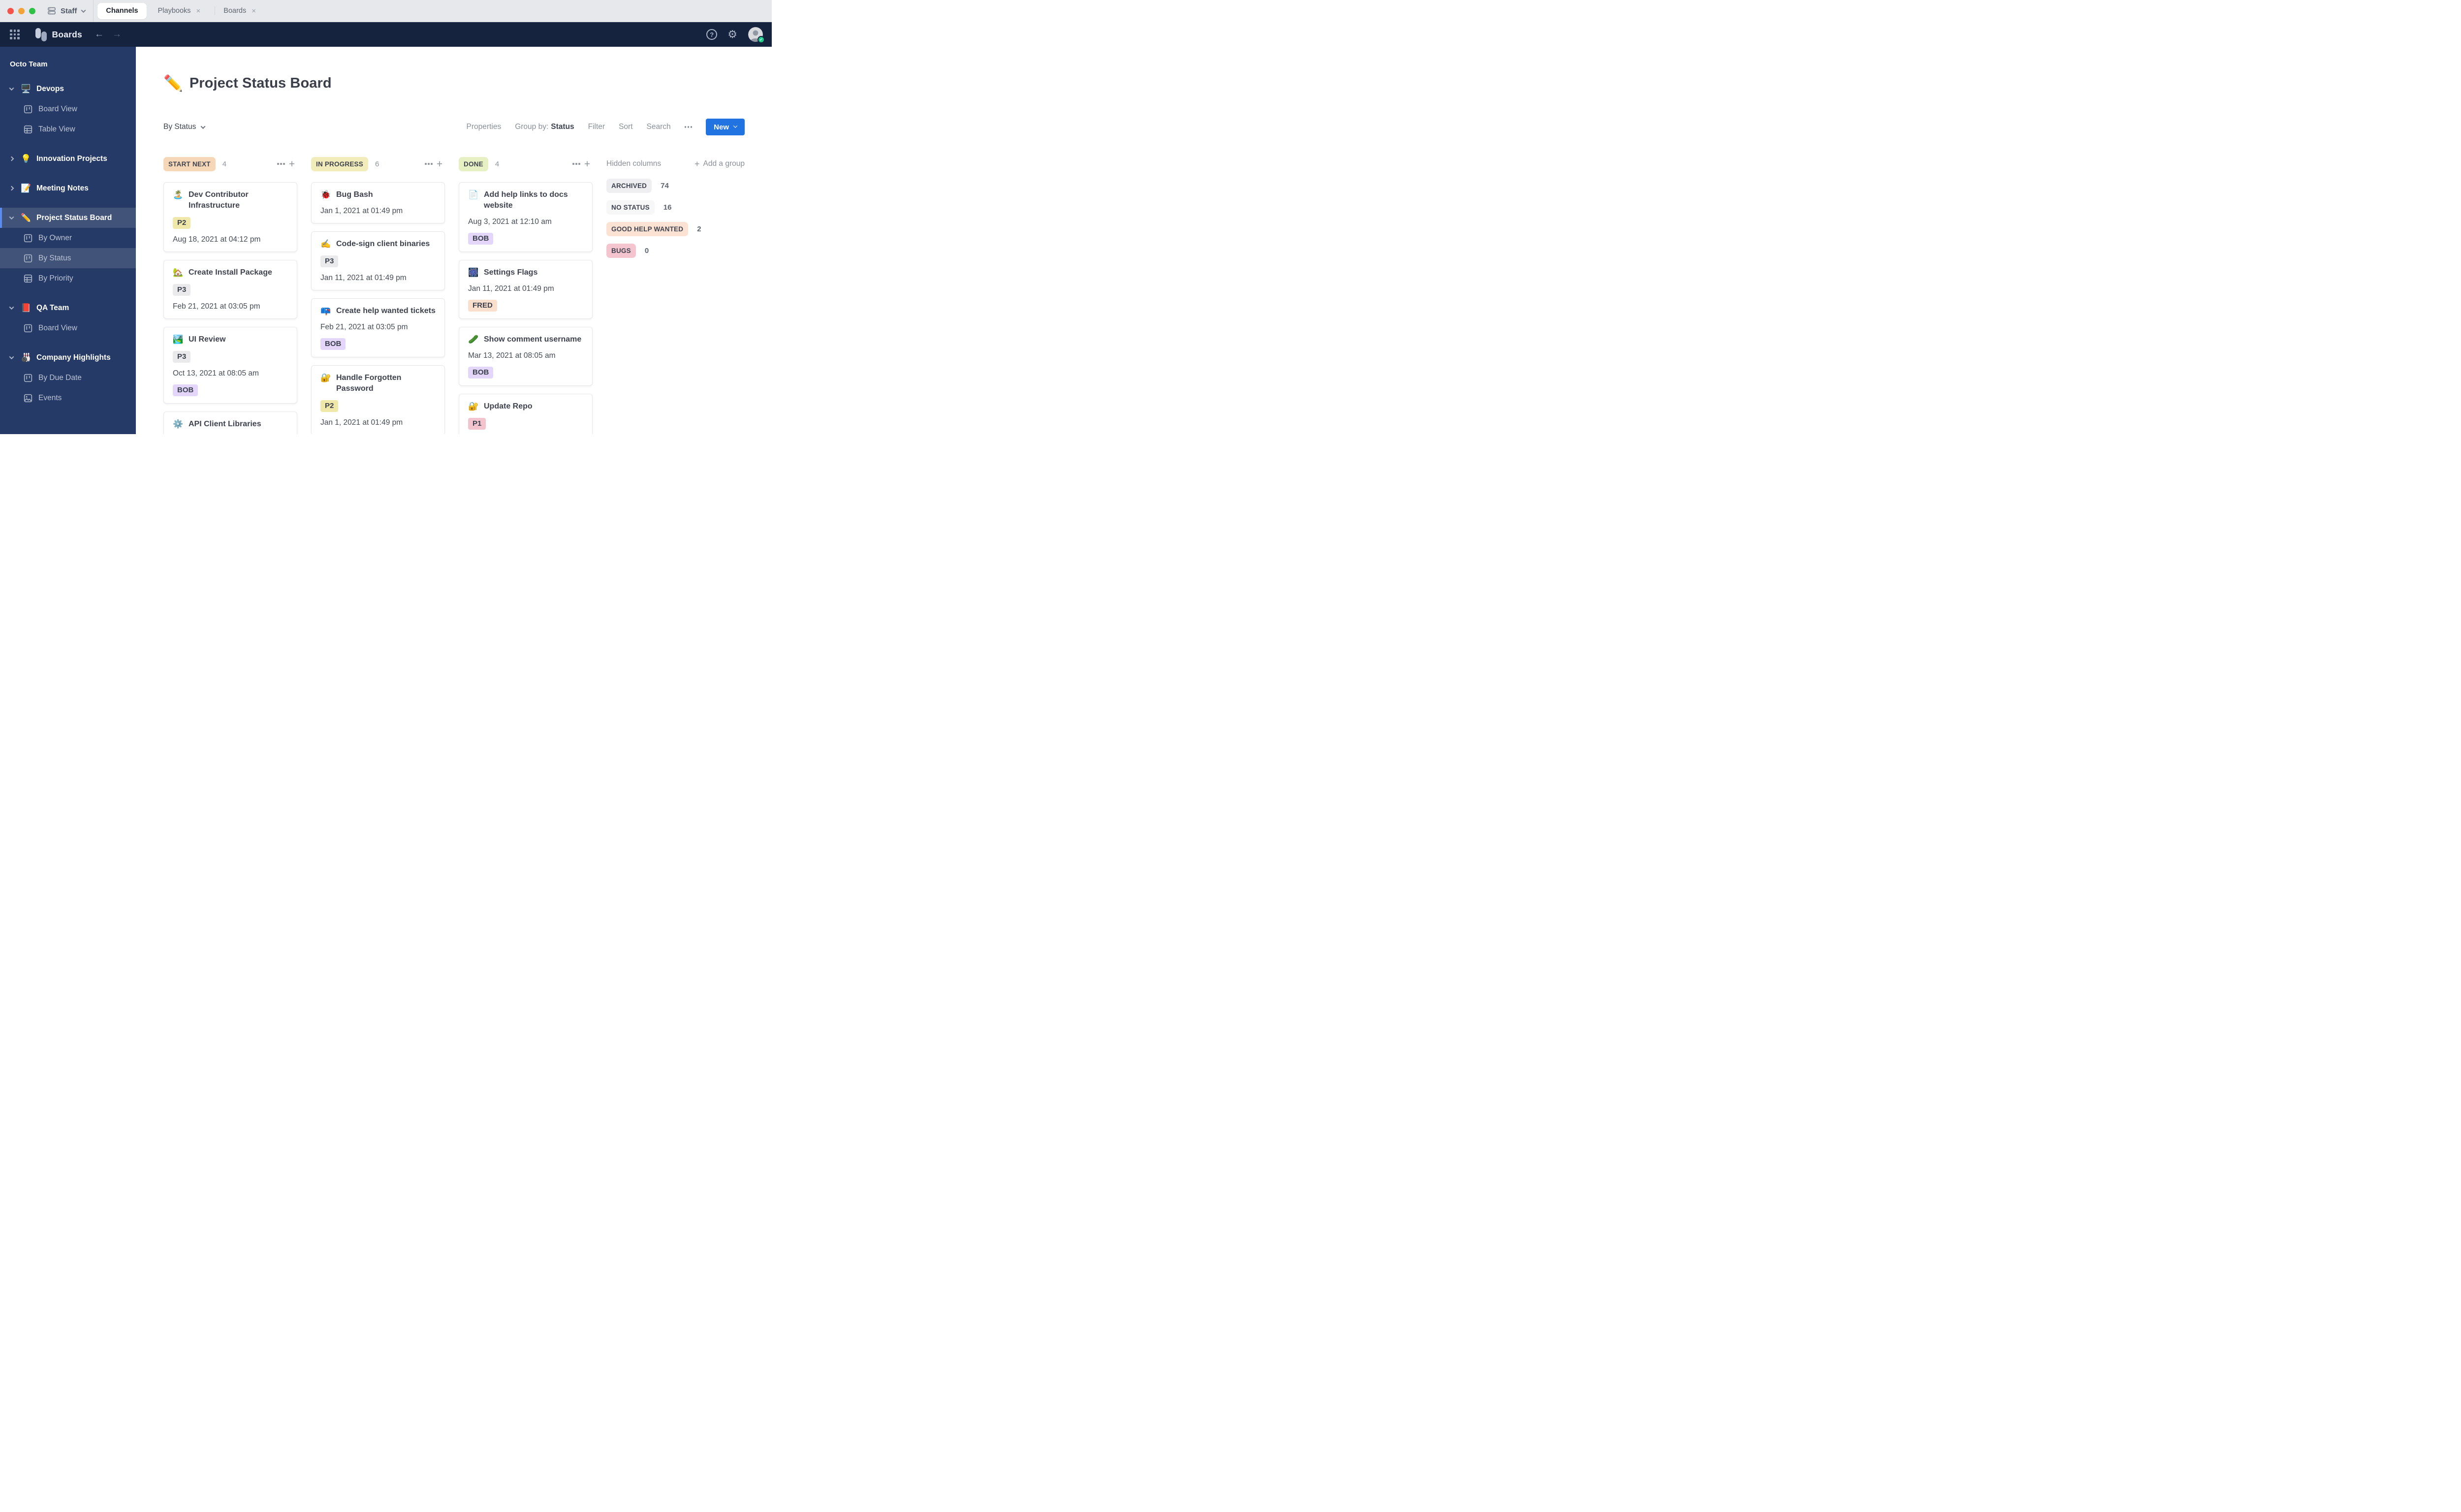  Describe the element at coordinates (230, 164) in the screenshot. I see `column-header: START NEXT 4 +` at that location.